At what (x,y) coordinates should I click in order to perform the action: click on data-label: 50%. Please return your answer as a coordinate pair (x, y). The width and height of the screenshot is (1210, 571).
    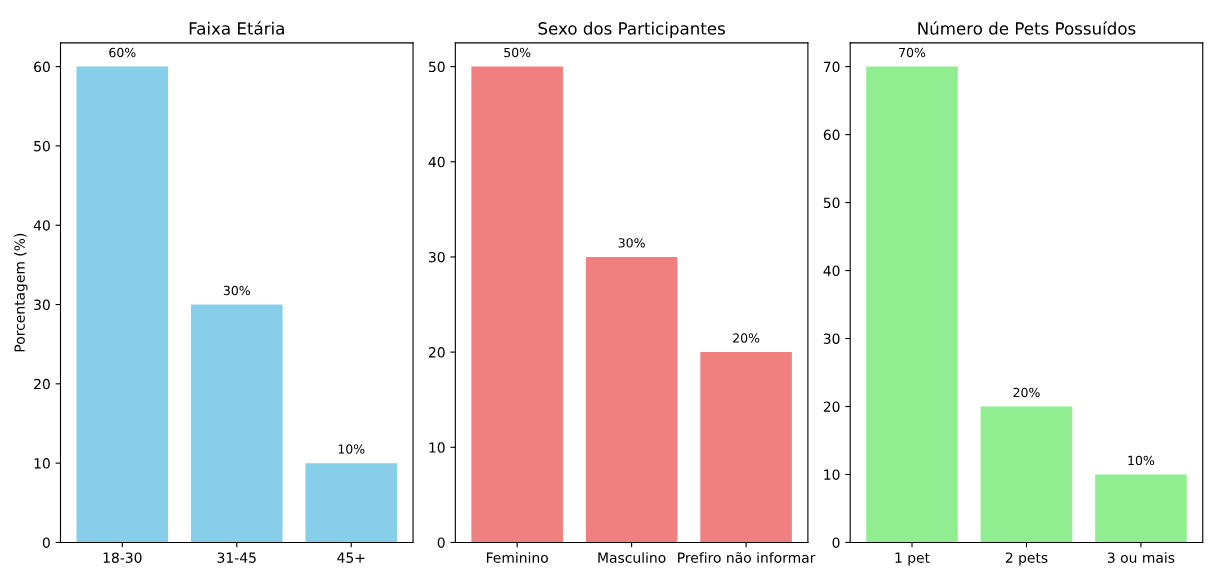
    Looking at the image, I should click on (517, 52).